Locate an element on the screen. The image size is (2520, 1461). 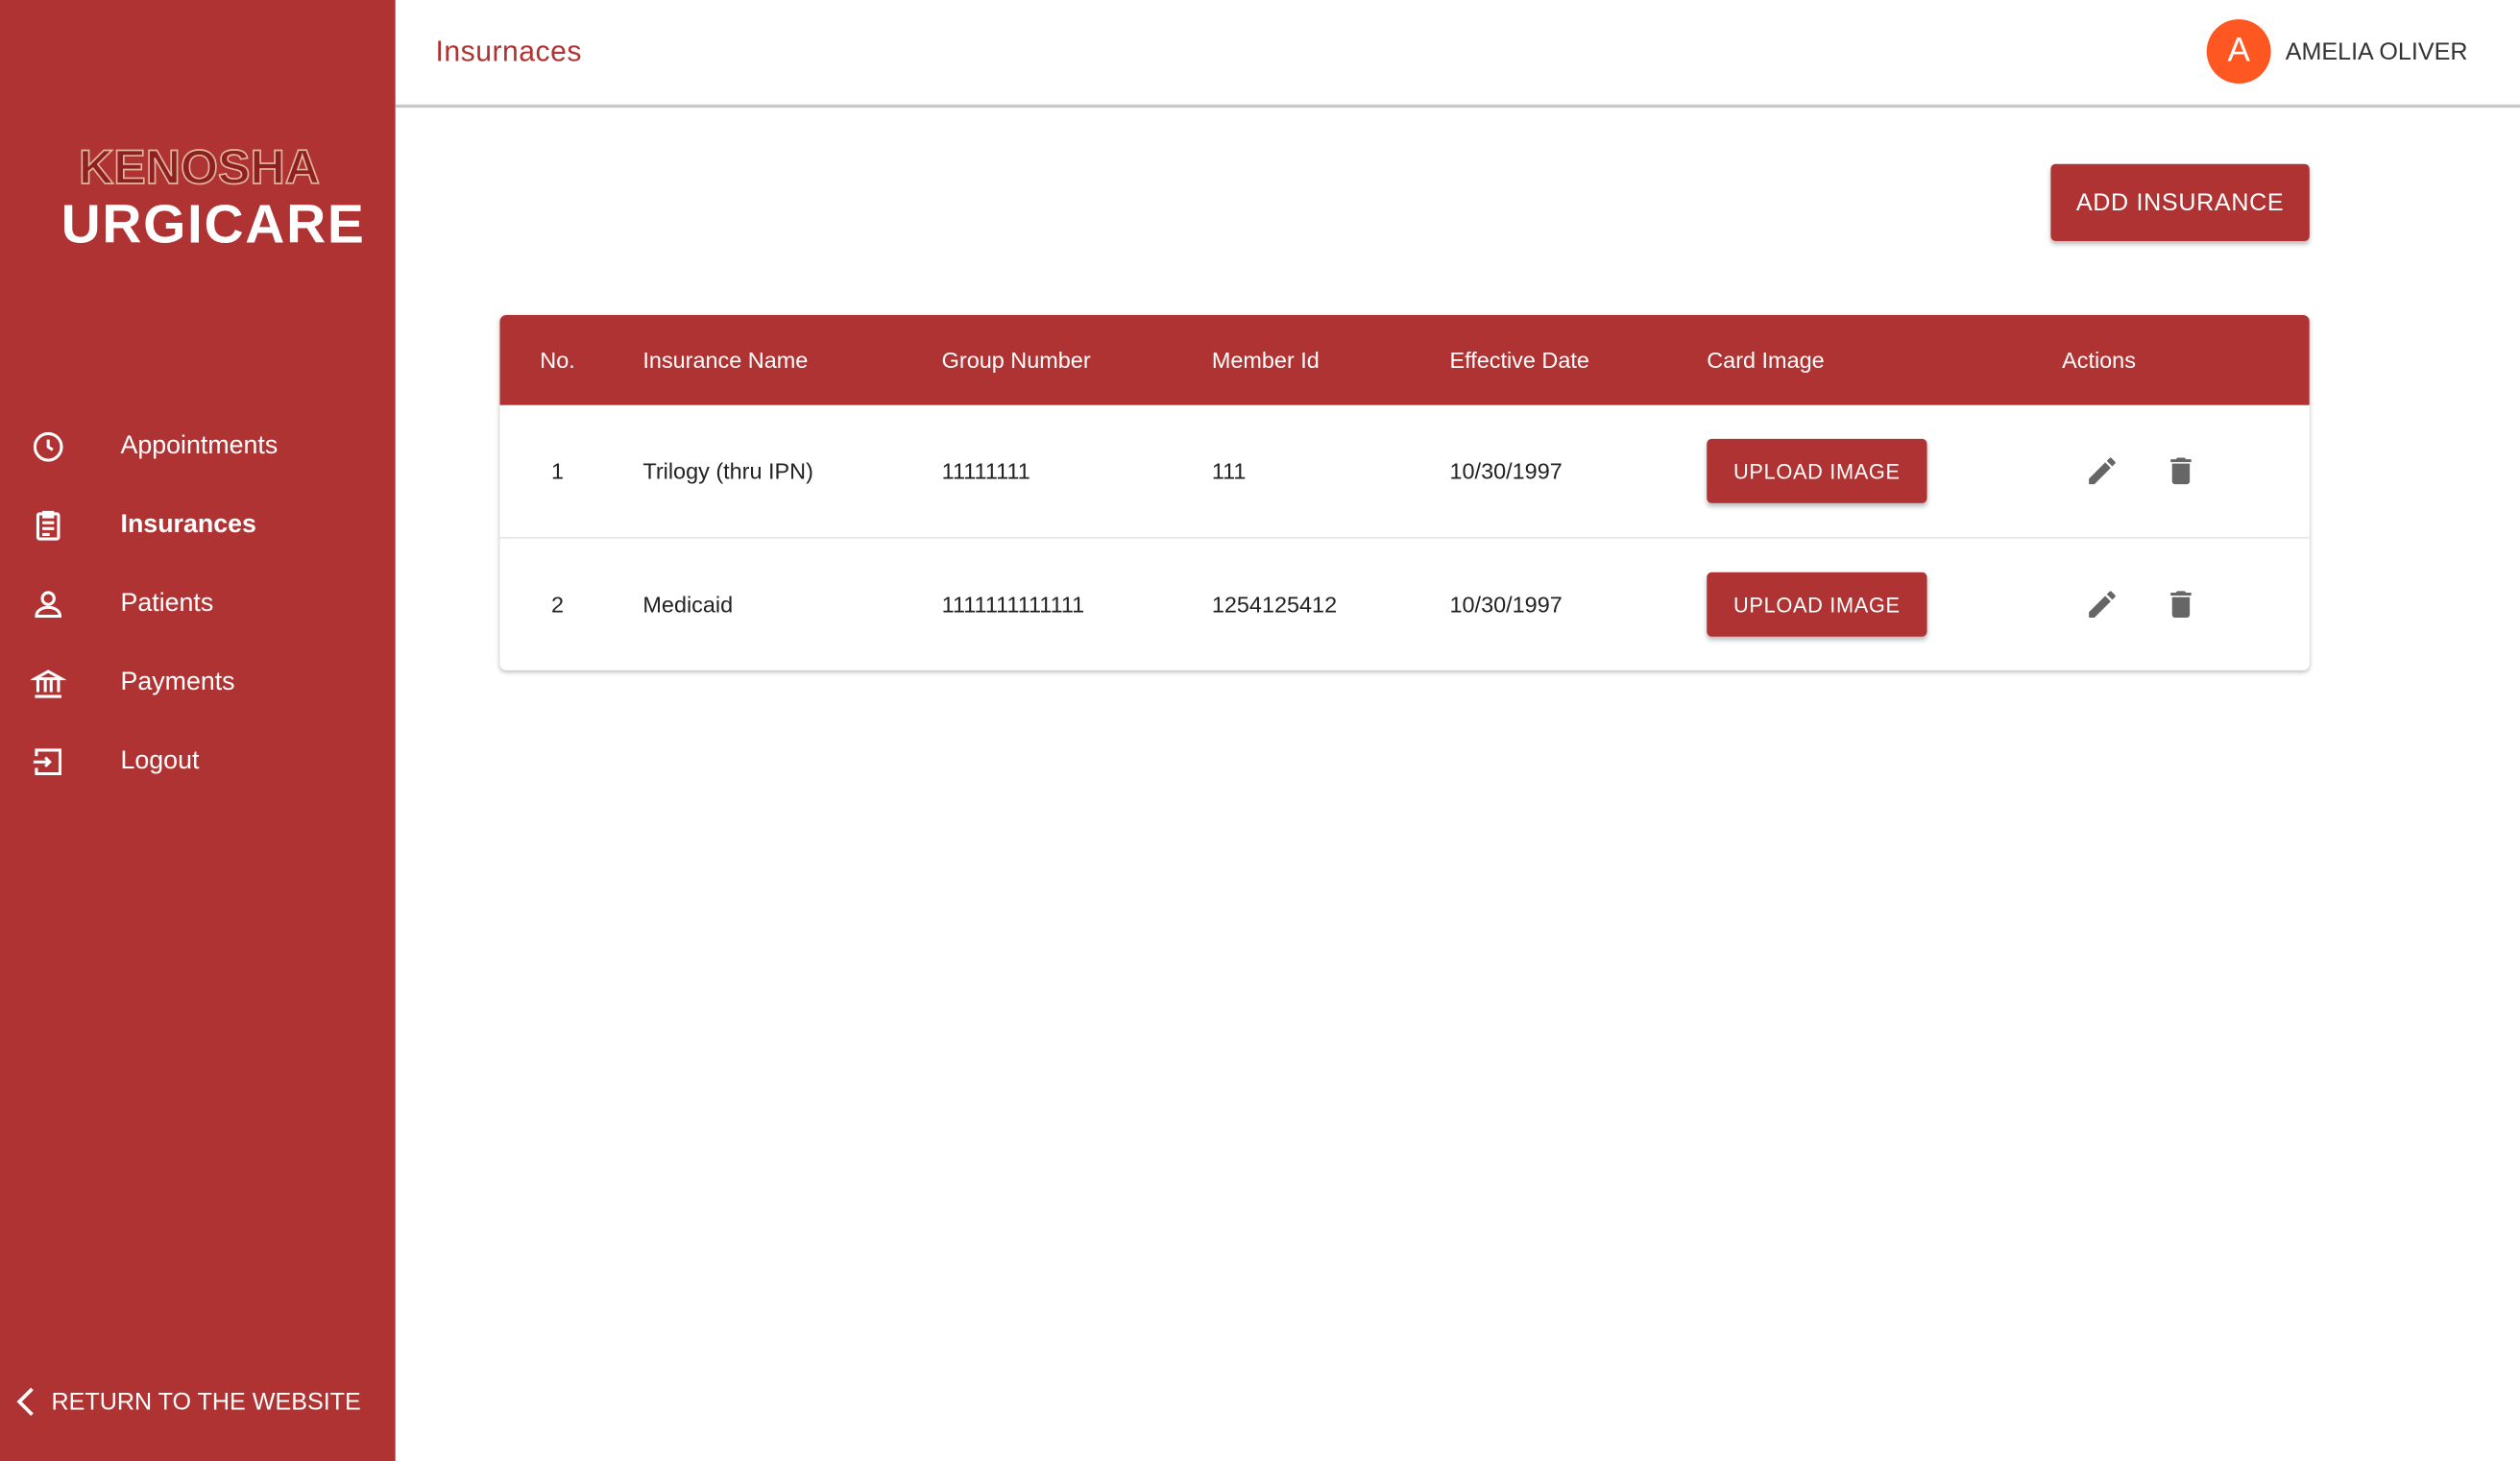
cell-name: Trilogy (thru IPN) is located at coordinates (728, 470).